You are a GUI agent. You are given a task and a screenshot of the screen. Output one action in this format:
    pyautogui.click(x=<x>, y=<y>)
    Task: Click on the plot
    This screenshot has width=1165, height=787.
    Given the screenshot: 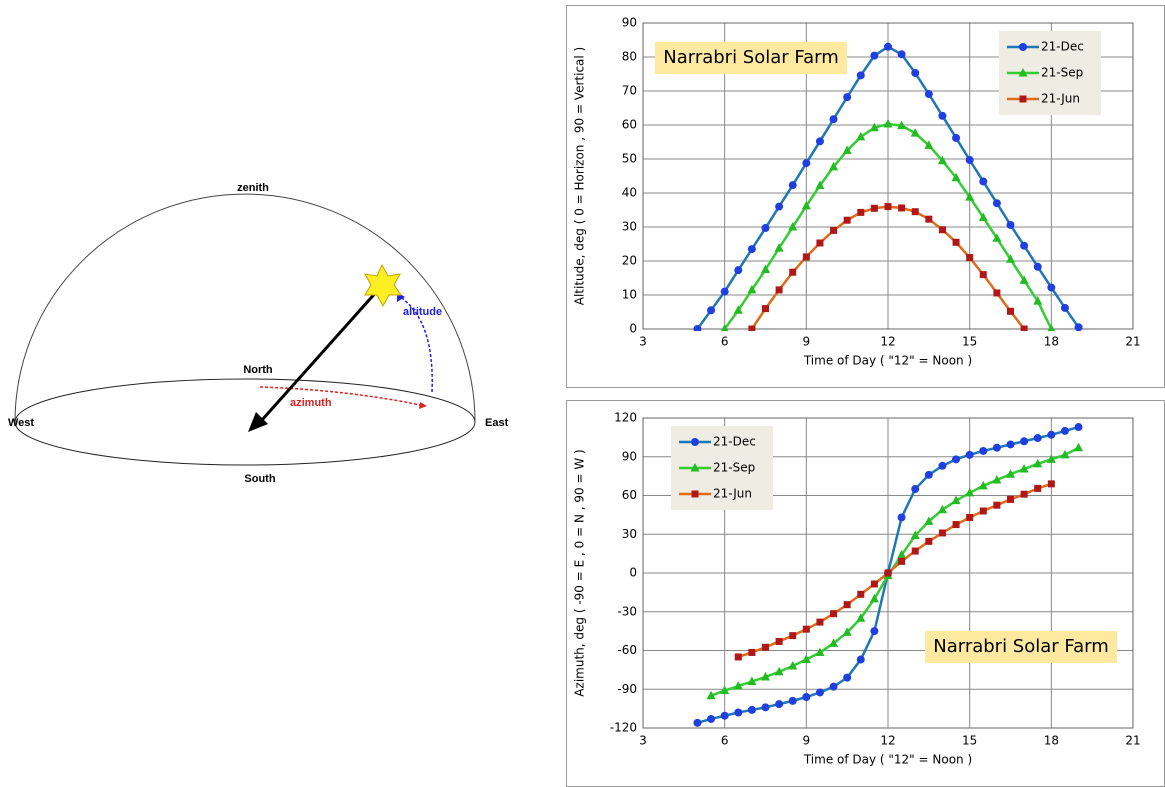 What is the action you would take?
    pyautogui.click(x=888, y=575)
    